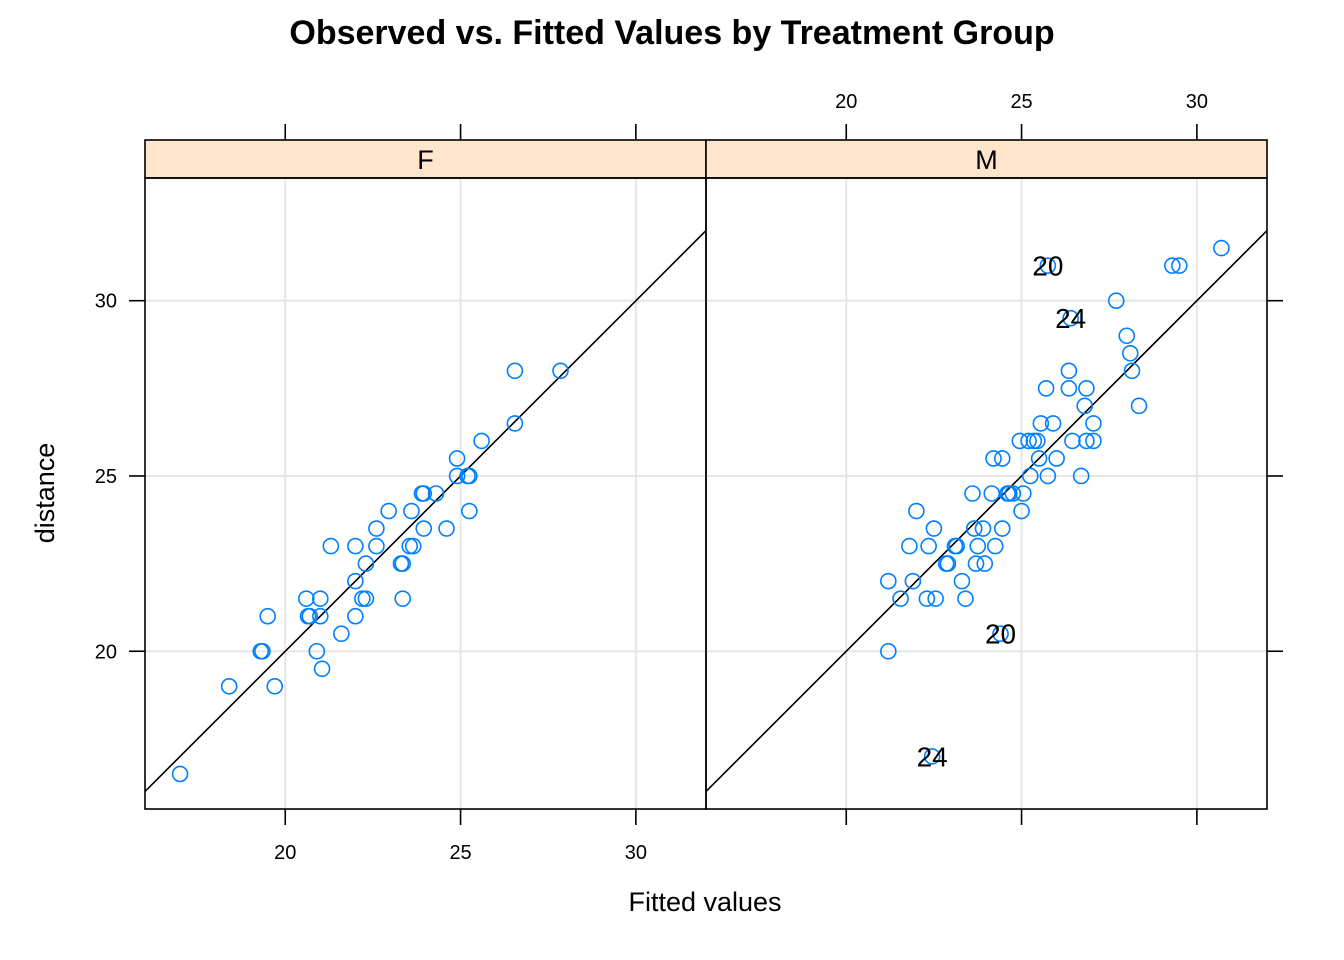 The height and width of the screenshot is (960, 1344). Describe the element at coordinates (106, 477) in the screenshot. I see `y-tick-label: 25` at that location.